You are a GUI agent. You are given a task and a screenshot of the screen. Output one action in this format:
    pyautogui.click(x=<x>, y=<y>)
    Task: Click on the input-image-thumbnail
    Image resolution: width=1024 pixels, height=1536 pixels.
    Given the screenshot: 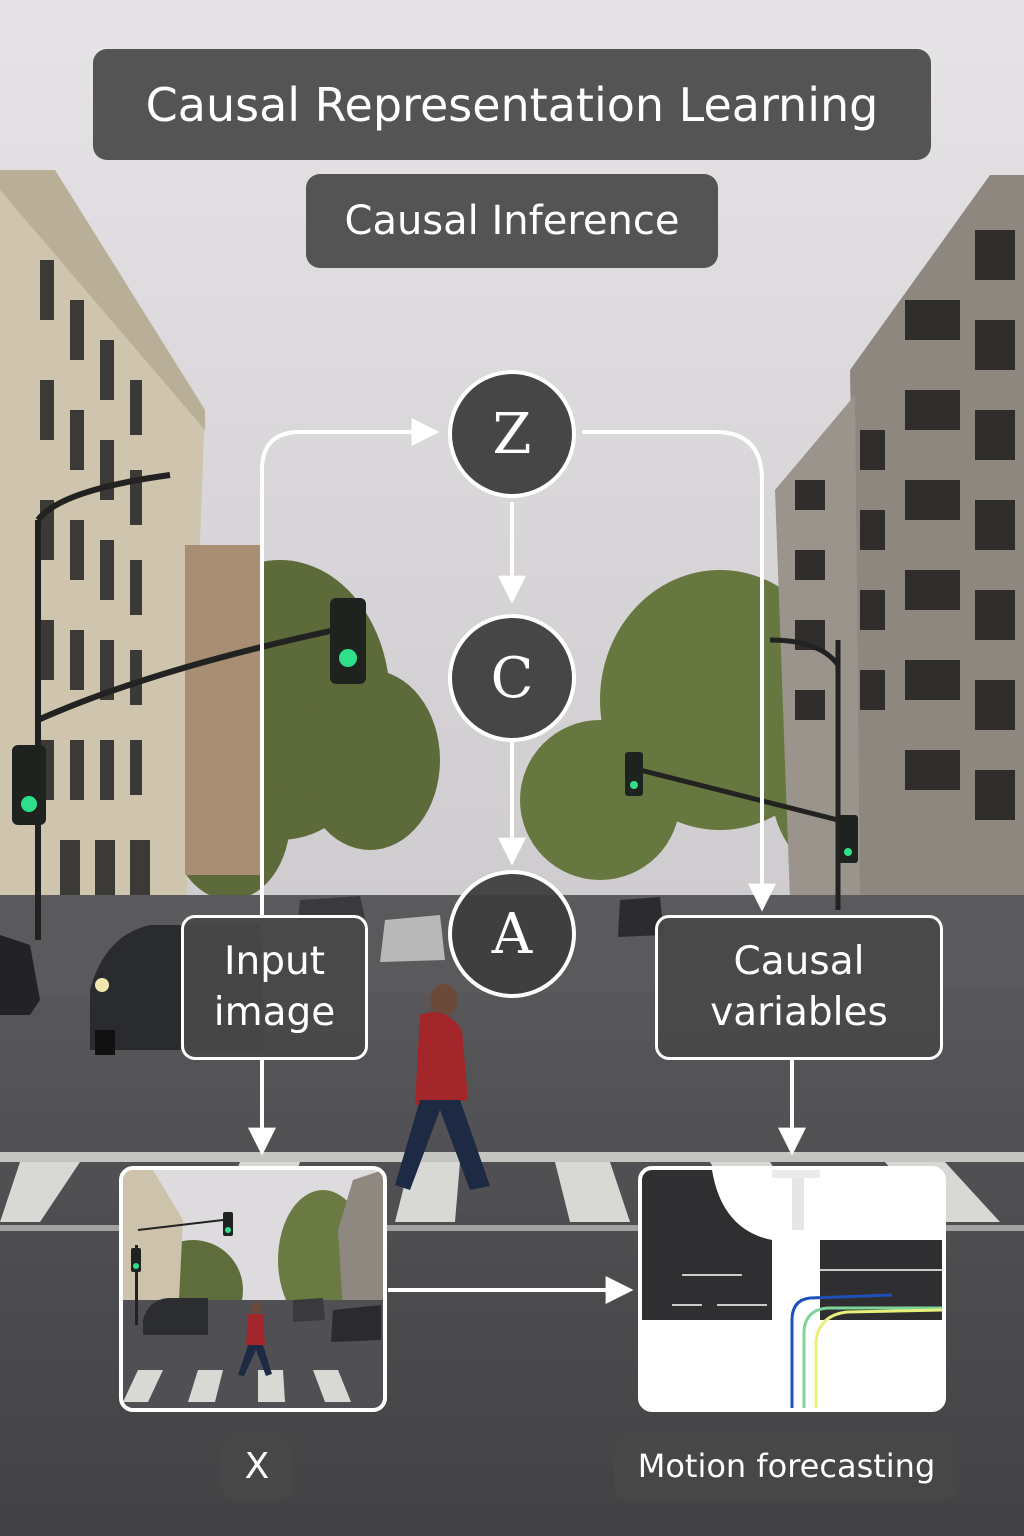 What is the action you would take?
    pyautogui.click(x=253, y=1289)
    